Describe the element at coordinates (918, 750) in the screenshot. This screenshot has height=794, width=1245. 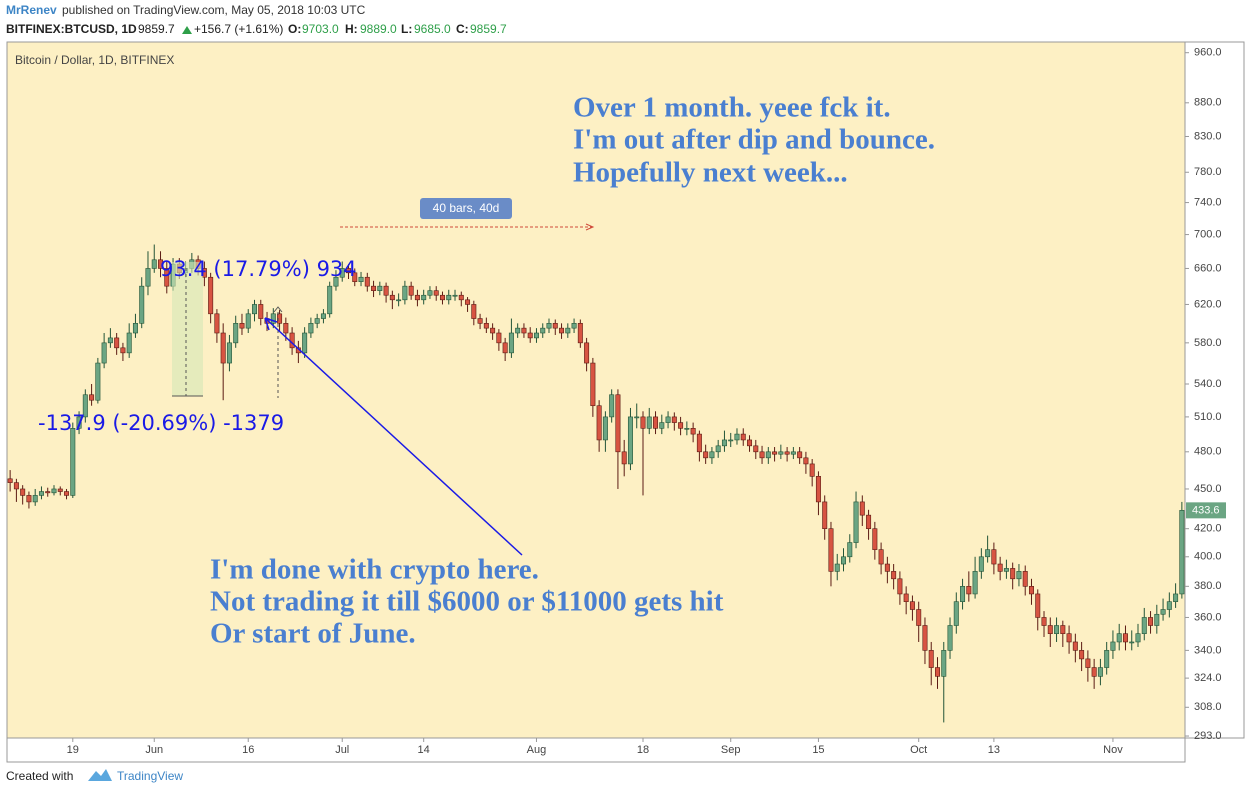
I see `x-tick-label: Oct` at that location.